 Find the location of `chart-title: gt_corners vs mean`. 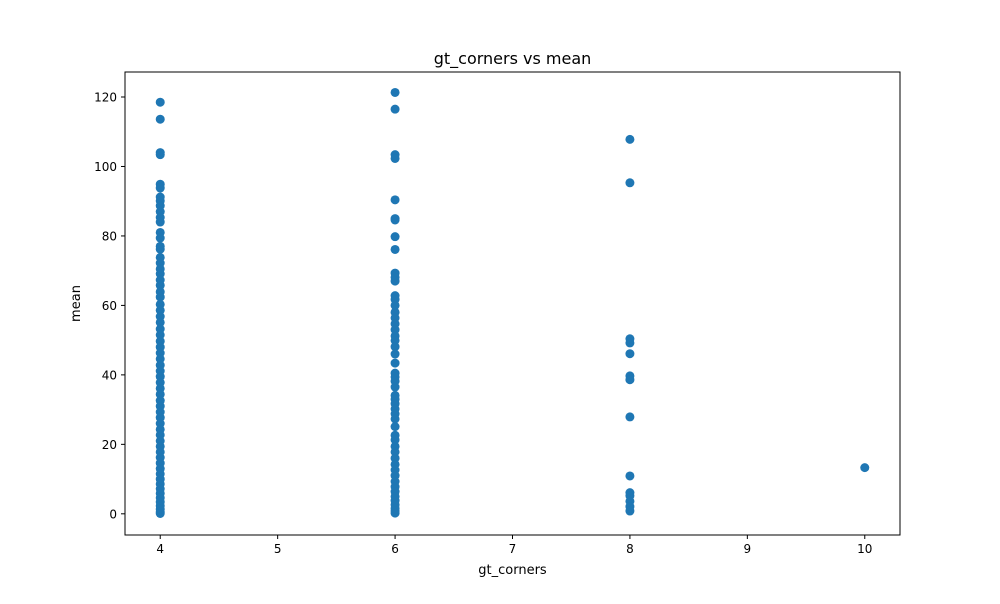

chart-title: gt_corners vs mean is located at coordinates (513, 59).